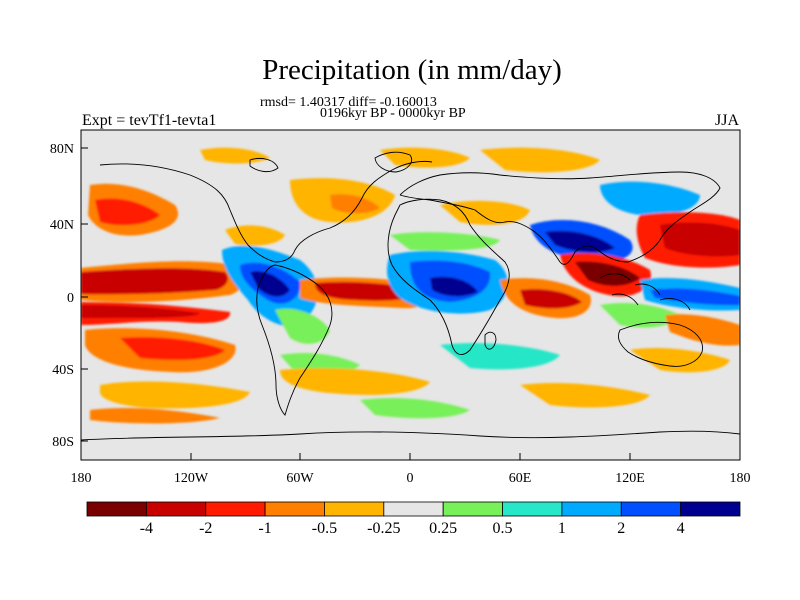 Image resolution: width=800 pixels, height=600 pixels. I want to click on colorbar-level-label: 0.5, so click(503, 528).